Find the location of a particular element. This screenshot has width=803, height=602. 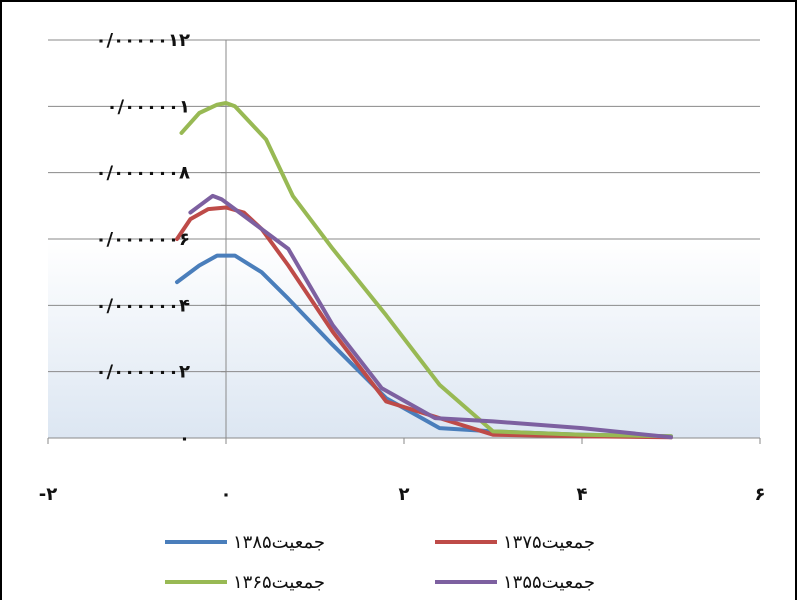

legend-label-3: جمعیت۱۳۵۵ is located at coordinates (549, 582).